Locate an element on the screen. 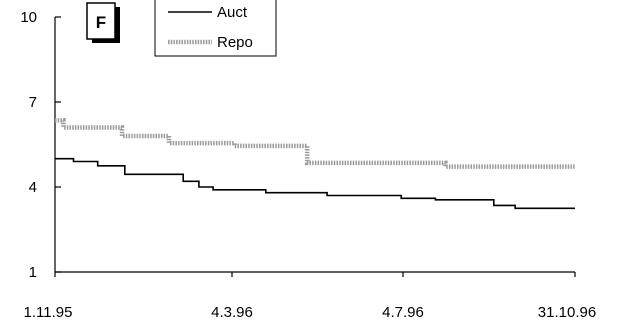  panel-label-box: F is located at coordinates (103, 22).